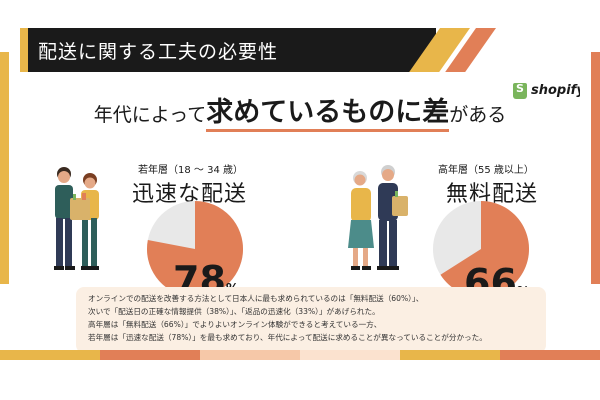 Image resolution: width=600 pixels, height=400 pixels. What do you see at coordinates (595, 168) in the screenshot?
I see `right-accent-stripe` at bounding box center [595, 168].